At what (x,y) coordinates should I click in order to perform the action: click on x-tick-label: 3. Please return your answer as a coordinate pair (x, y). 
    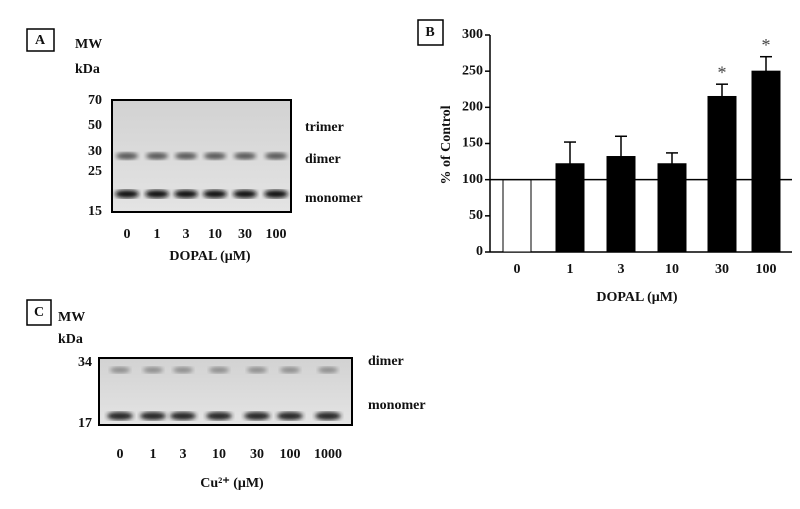
    Looking at the image, I should click on (621, 269).